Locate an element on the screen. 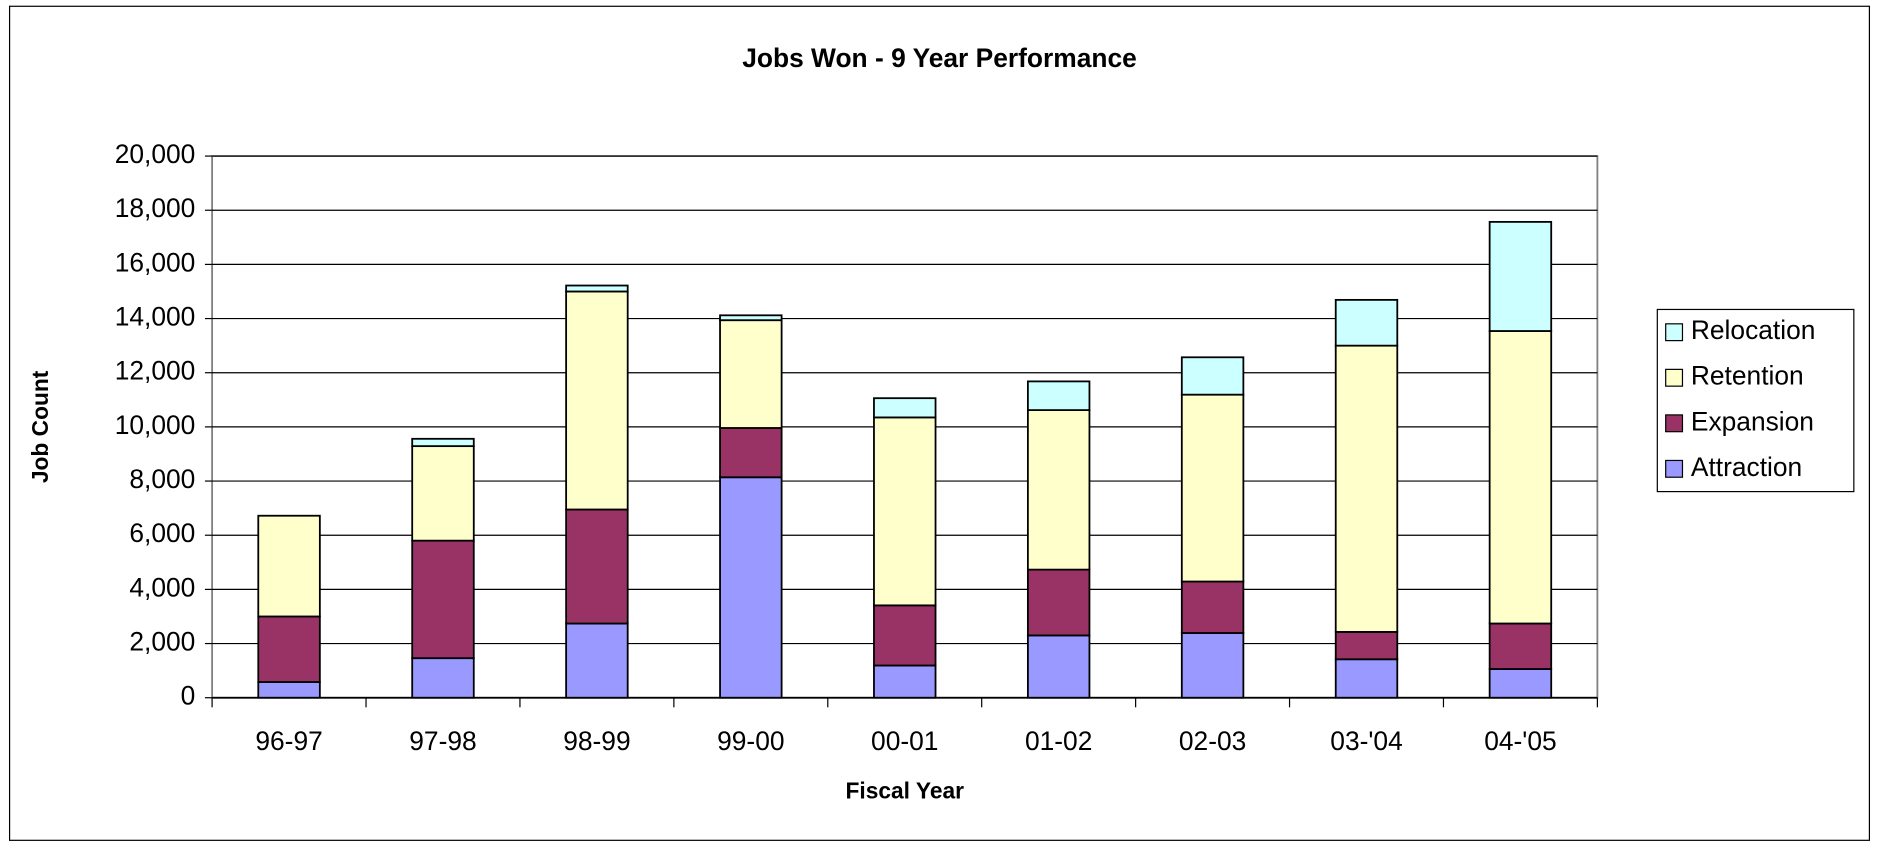  x-tick-label: 00-01 is located at coordinates (904, 741).